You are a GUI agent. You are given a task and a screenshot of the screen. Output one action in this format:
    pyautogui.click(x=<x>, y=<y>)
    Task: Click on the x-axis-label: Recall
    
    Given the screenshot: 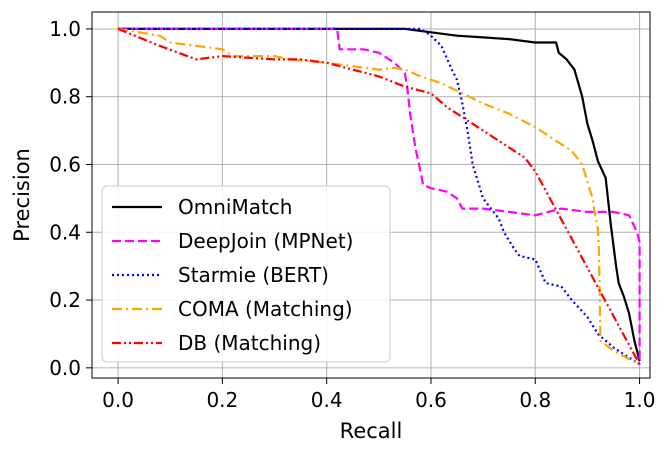 What is the action you would take?
    pyautogui.click(x=371, y=431)
    